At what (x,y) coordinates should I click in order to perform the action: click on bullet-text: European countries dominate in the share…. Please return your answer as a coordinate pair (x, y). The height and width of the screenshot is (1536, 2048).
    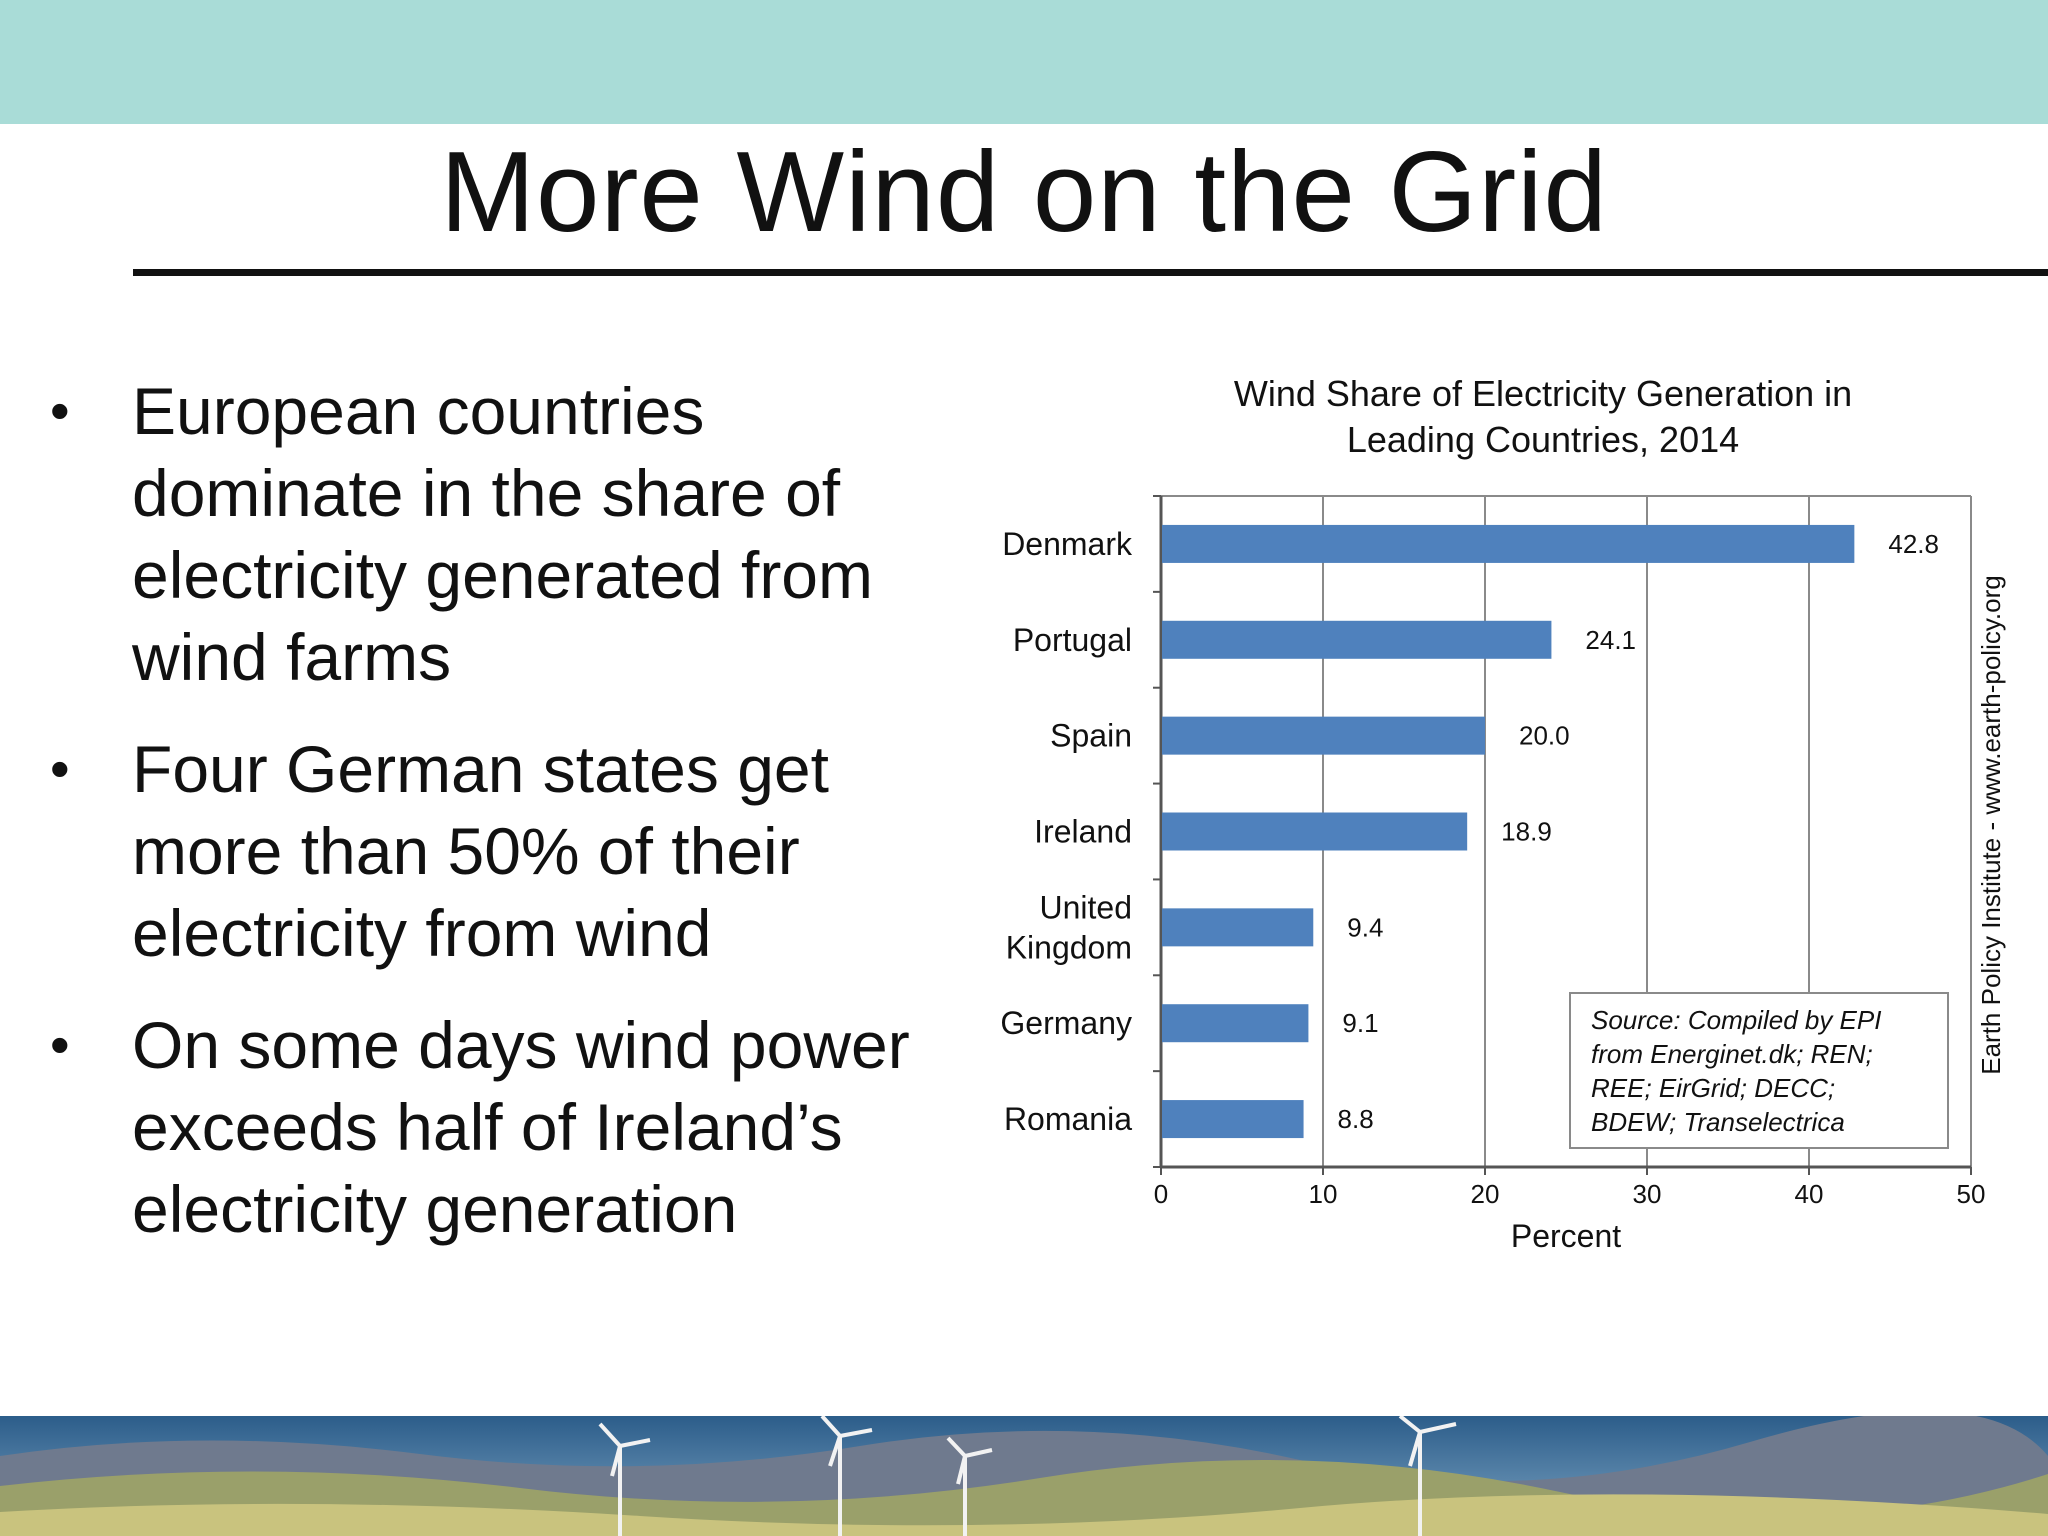
    Looking at the image, I should click on (502, 534).